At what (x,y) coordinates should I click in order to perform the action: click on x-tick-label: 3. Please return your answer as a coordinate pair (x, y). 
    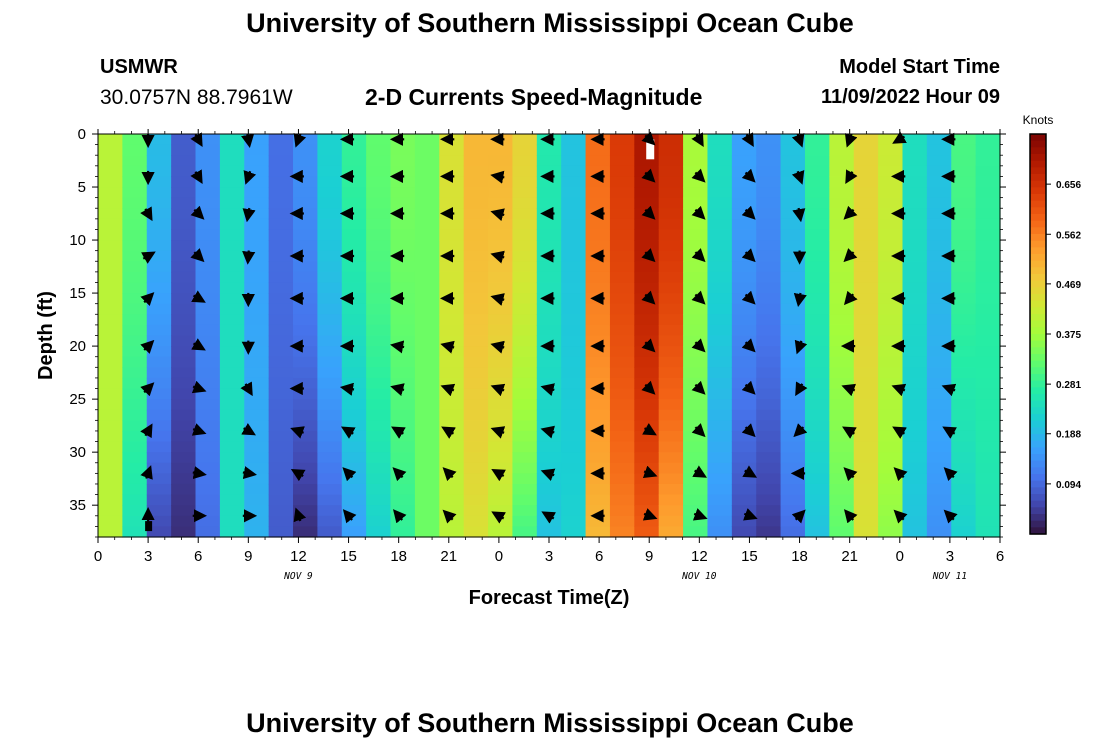
    Looking at the image, I should click on (950, 556).